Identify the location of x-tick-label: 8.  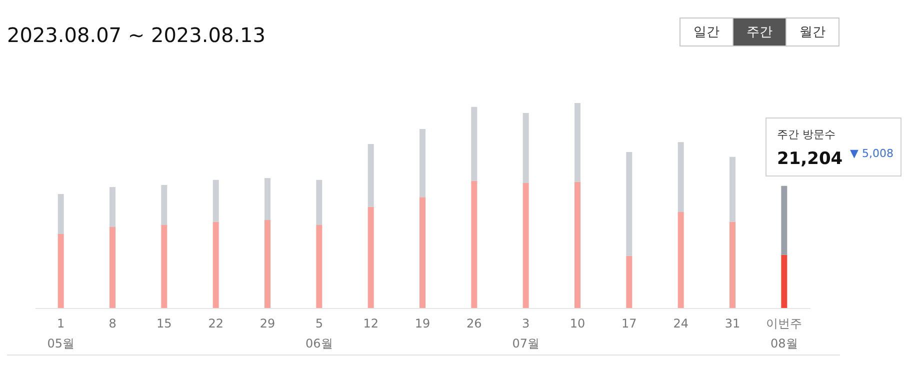
(112, 323).